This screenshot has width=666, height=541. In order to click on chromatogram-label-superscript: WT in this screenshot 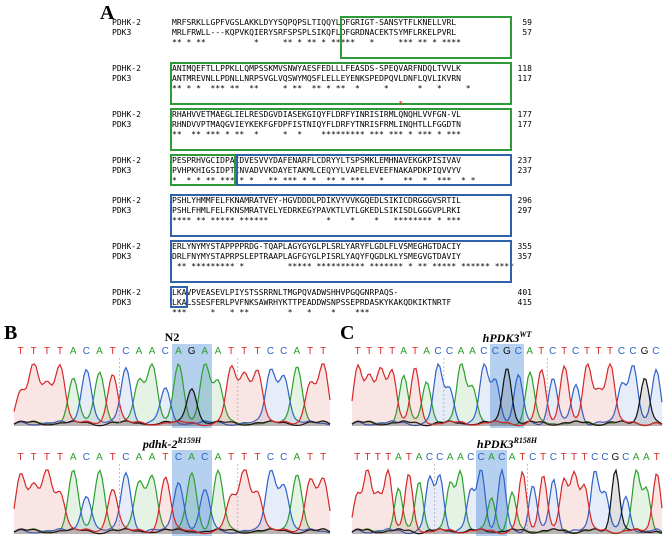, I will do `click(525, 334)`.